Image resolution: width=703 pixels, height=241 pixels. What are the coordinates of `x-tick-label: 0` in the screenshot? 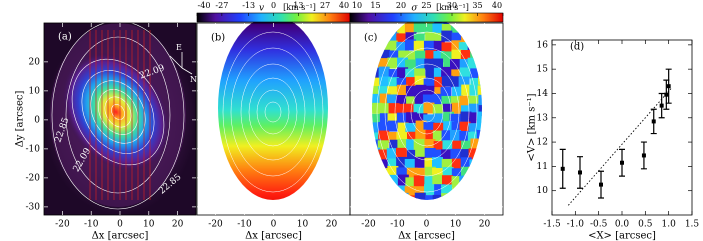 It's located at (120, 225).